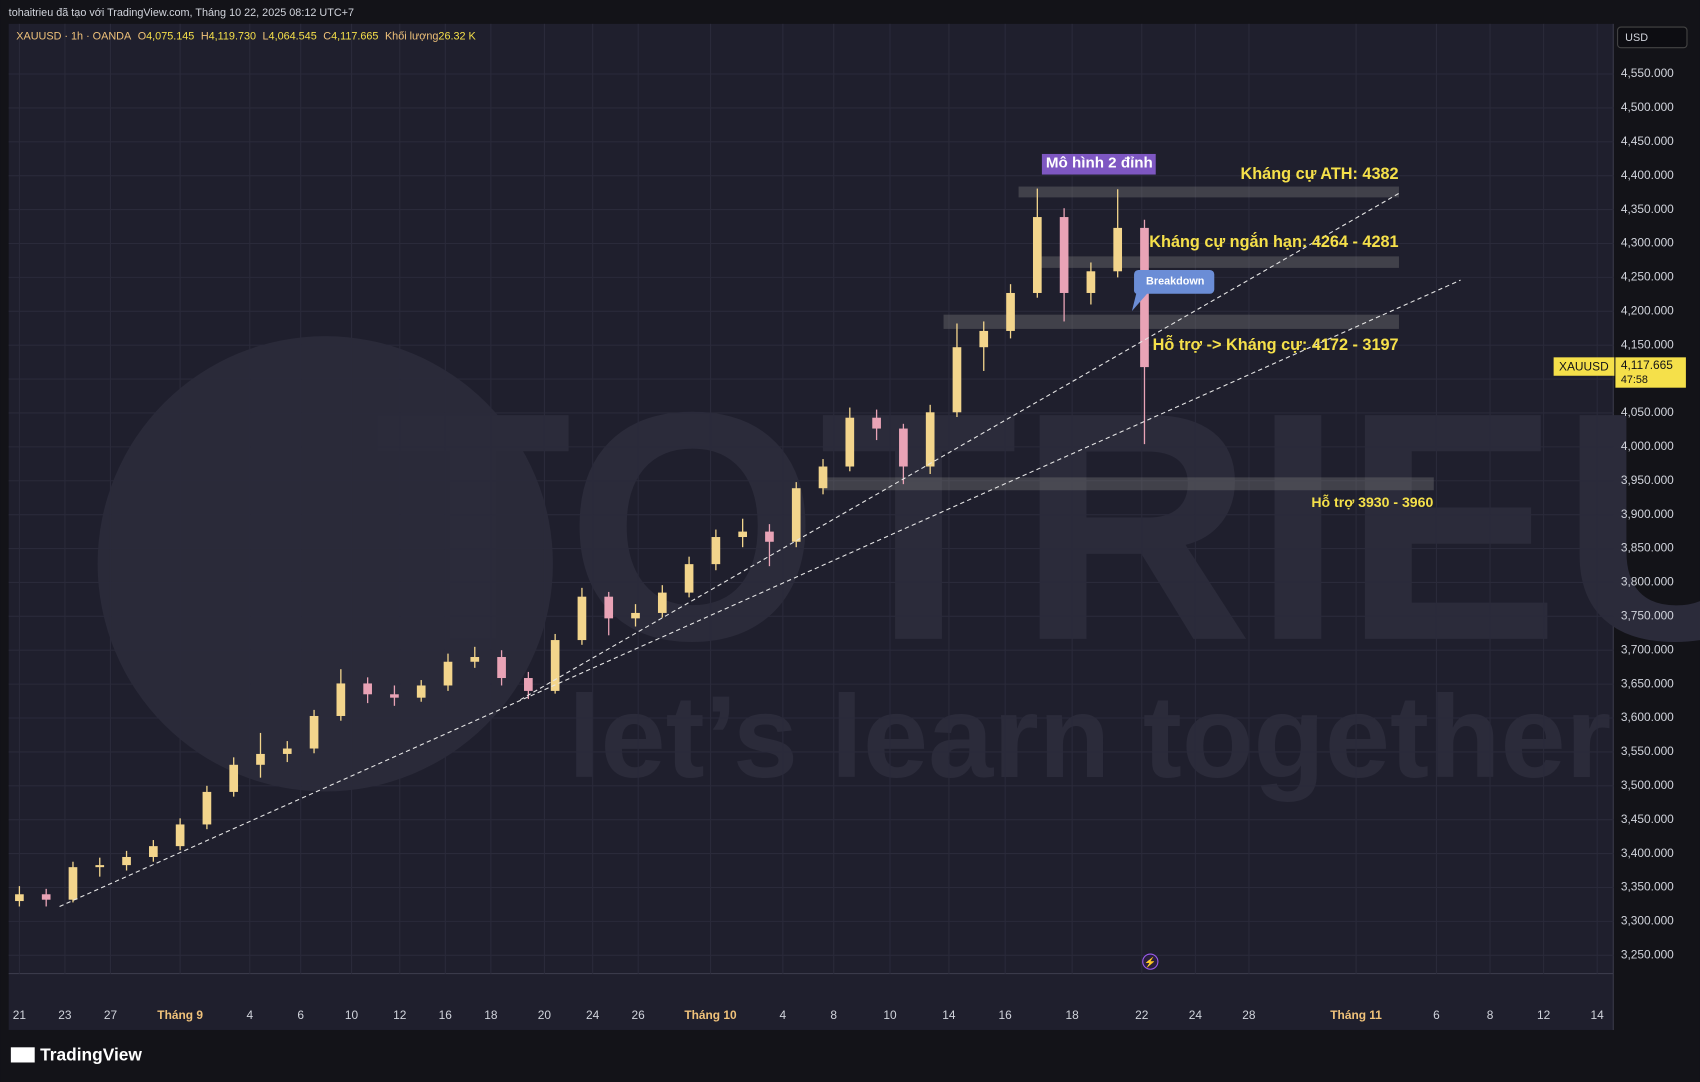 This screenshot has height=1082, width=1700. What do you see at coordinates (1647, 141) in the screenshot?
I see `y-tick-label: 4,450.000` at bounding box center [1647, 141].